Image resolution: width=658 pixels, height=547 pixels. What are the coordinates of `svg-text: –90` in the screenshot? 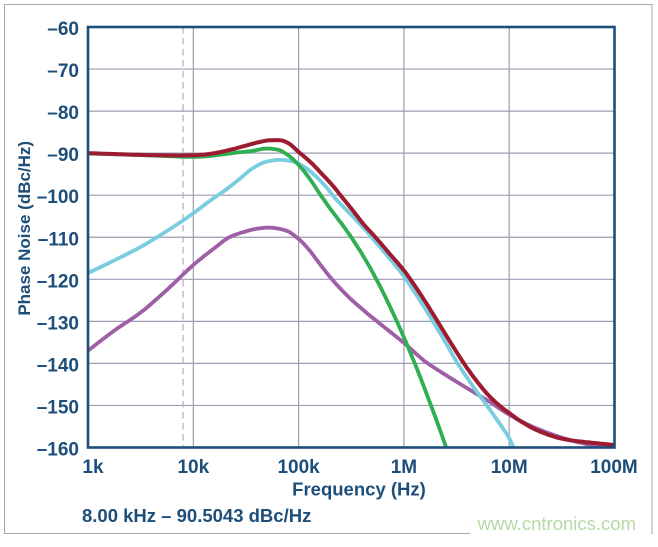 It's located at (63, 155).